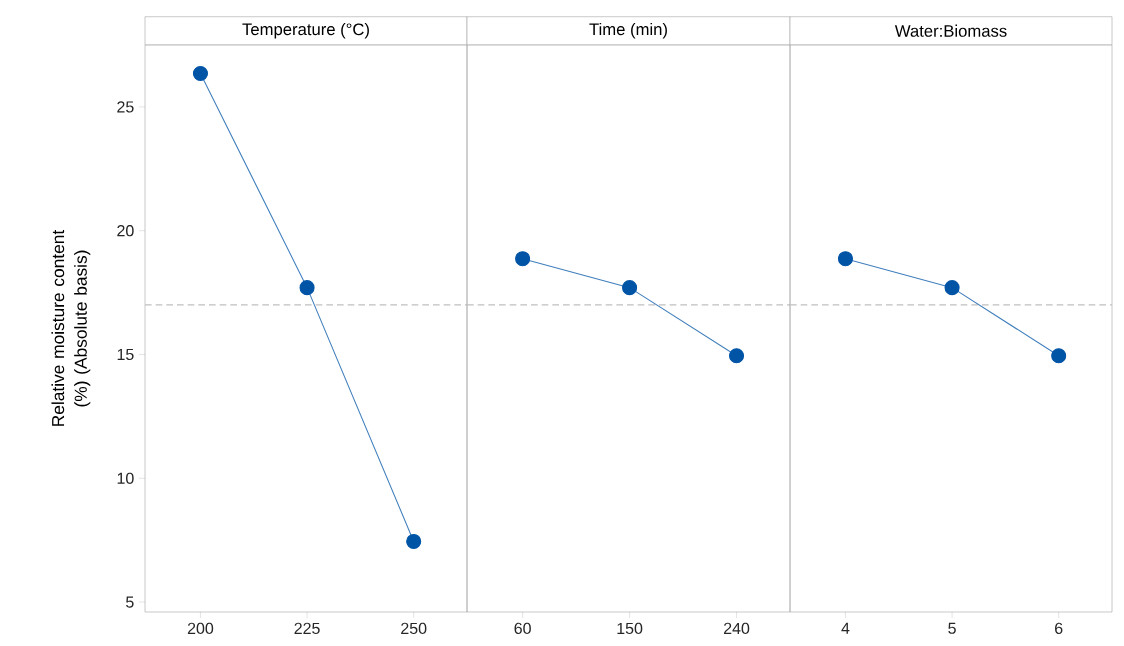 This screenshot has width=1124, height=646. I want to click on x-tick-label: 250, so click(414, 628).